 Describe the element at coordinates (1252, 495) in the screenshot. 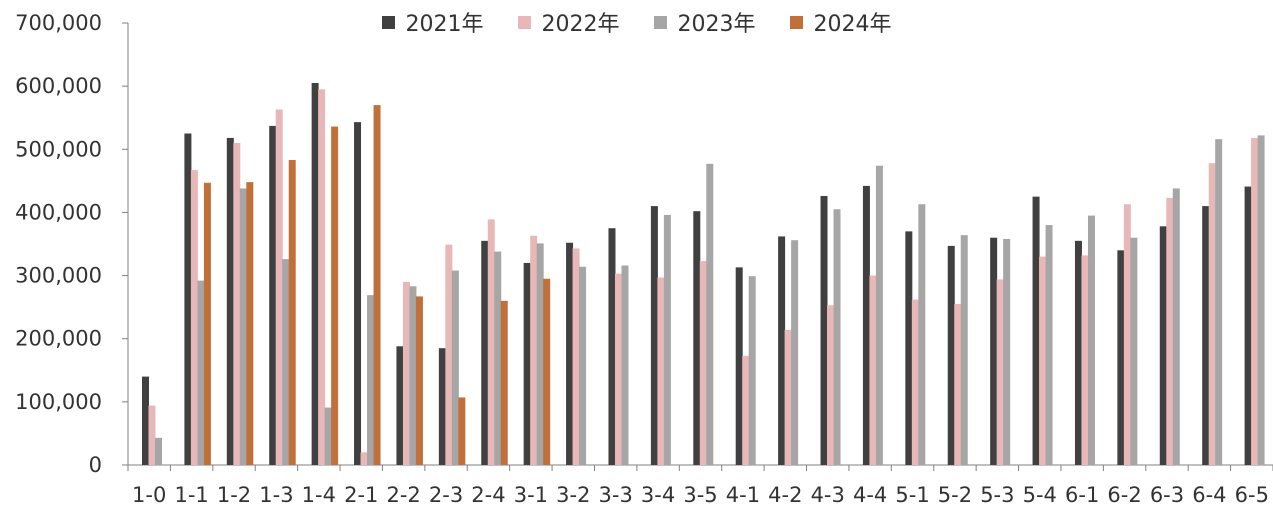

I see `x-tick-label: 6-5` at that location.